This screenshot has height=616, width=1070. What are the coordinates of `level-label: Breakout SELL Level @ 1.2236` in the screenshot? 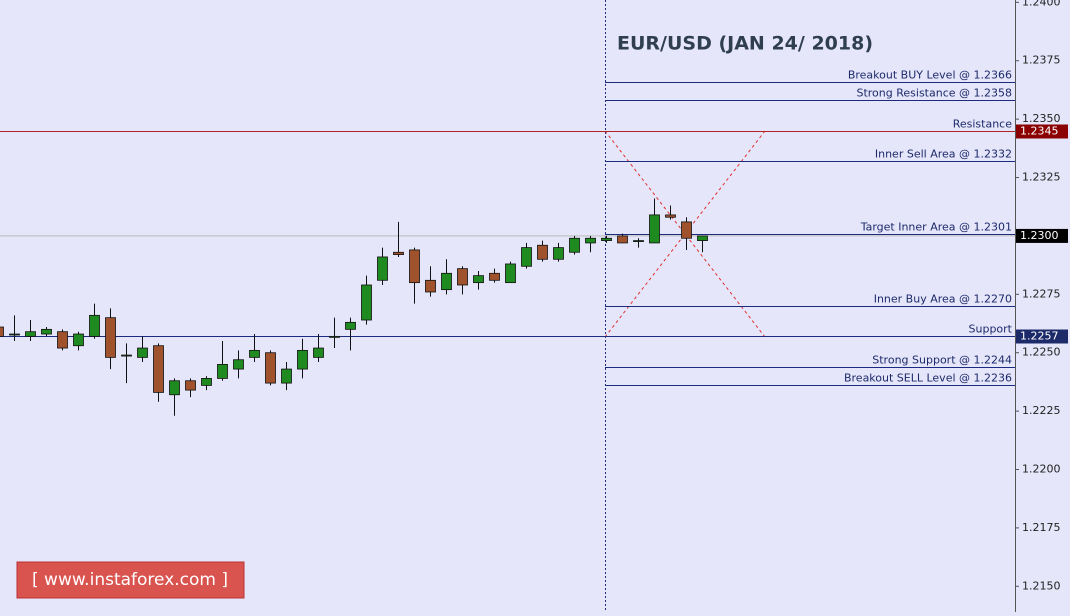 It's located at (928, 378).